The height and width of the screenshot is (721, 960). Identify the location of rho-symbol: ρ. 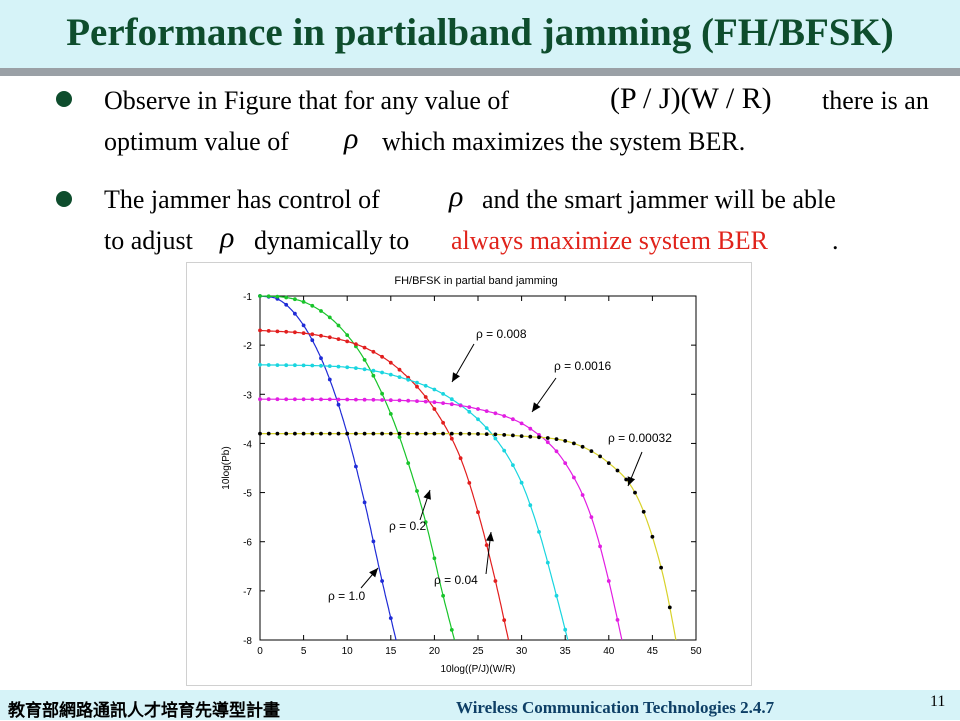
(456, 196).